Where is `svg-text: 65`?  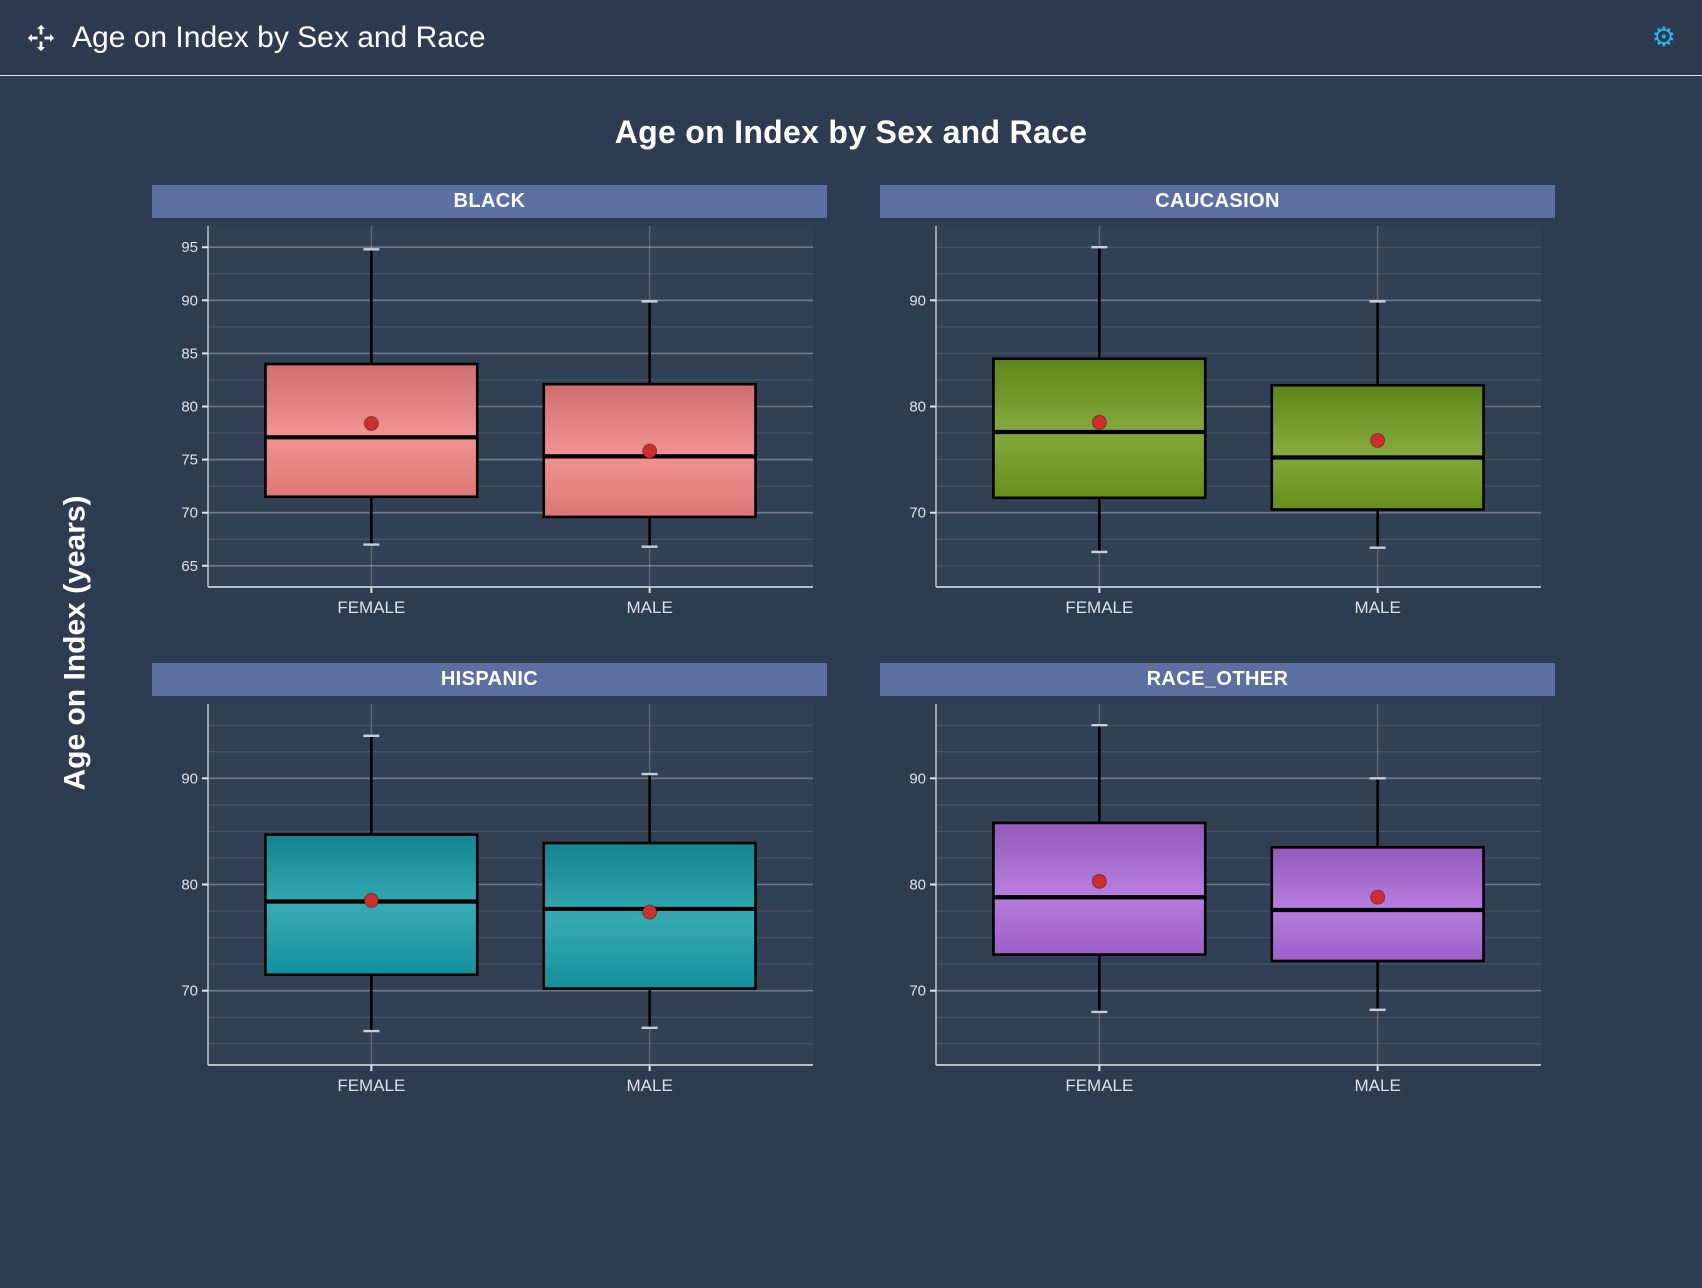
svg-text: 65 is located at coordinates (189, 566).